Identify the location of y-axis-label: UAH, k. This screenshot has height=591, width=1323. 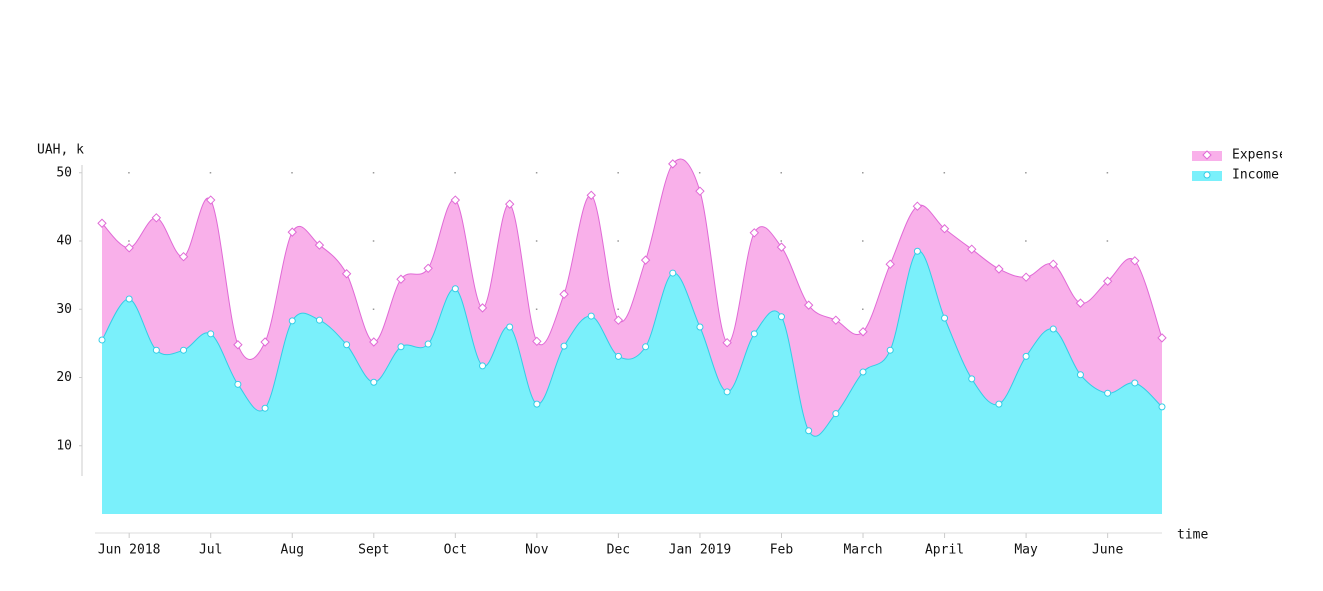
(60, 150).